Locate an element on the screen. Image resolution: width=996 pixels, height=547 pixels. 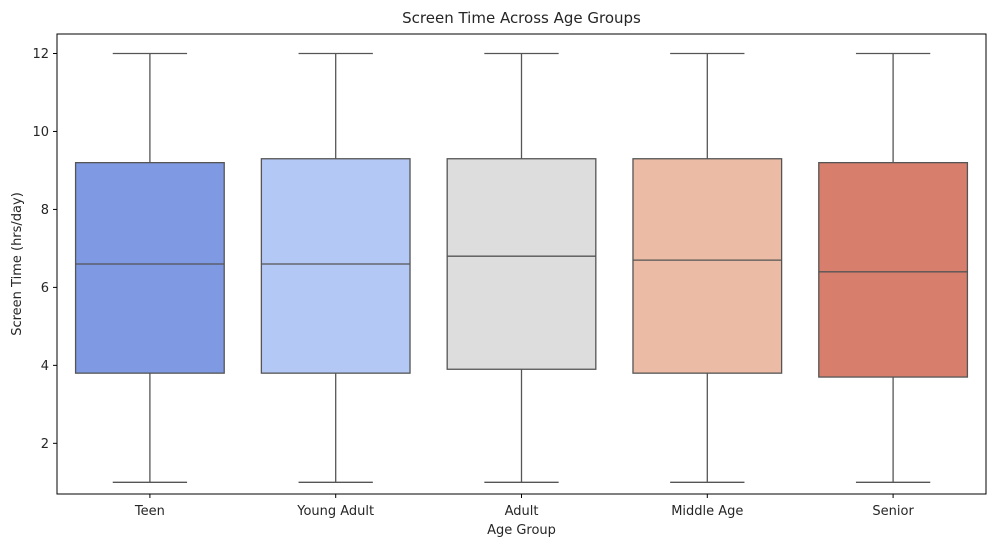
box-senior is located at coordinates (893, 267).